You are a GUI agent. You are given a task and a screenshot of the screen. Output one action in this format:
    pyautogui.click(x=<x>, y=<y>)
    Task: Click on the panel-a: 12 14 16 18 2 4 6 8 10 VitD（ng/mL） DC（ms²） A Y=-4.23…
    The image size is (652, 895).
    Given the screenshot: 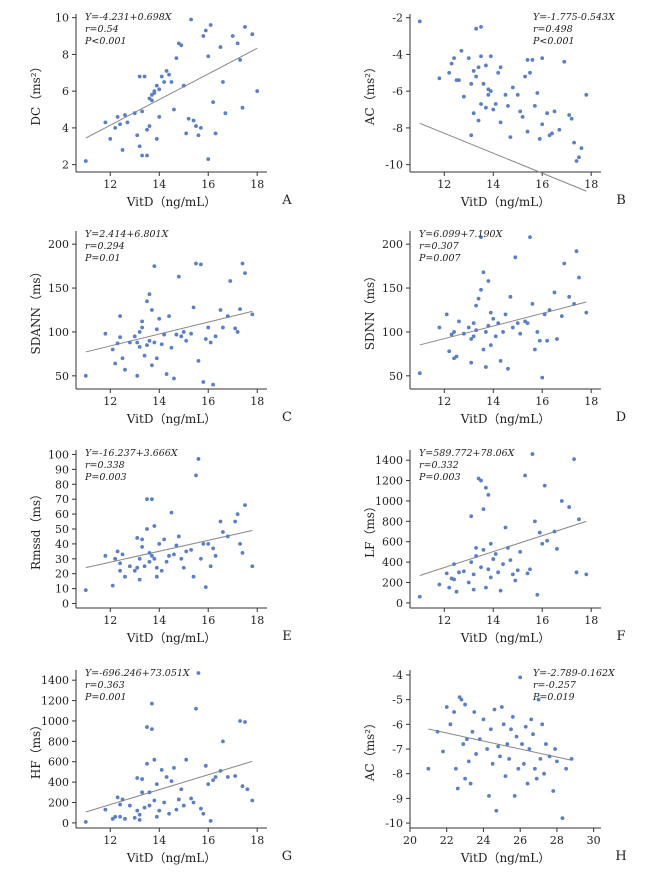 What is the action you would take?
    pyautogui.click(x=160, y=110)
    